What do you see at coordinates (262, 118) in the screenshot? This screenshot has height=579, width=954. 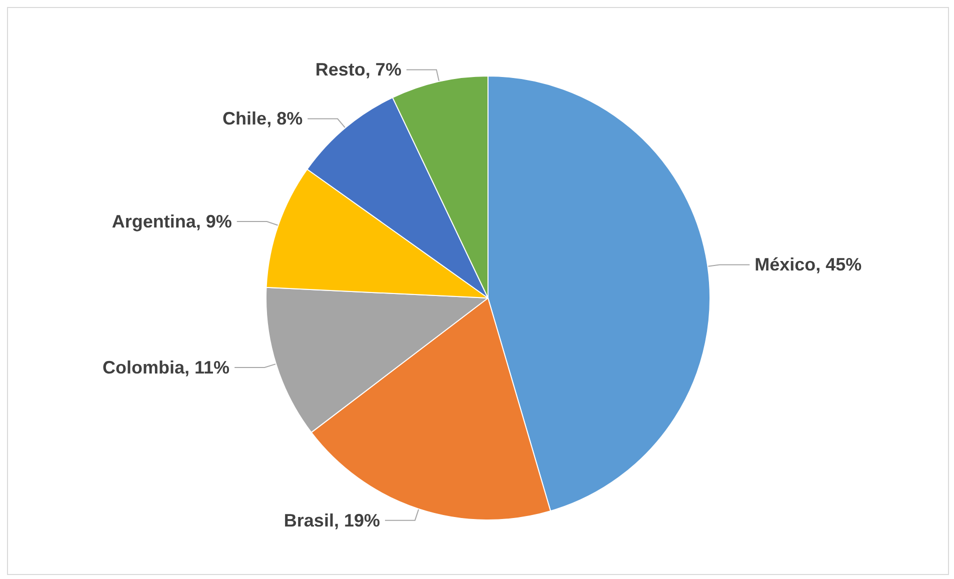 I see `slice-label: Chile, 8%` at bounding box center [262, 118].